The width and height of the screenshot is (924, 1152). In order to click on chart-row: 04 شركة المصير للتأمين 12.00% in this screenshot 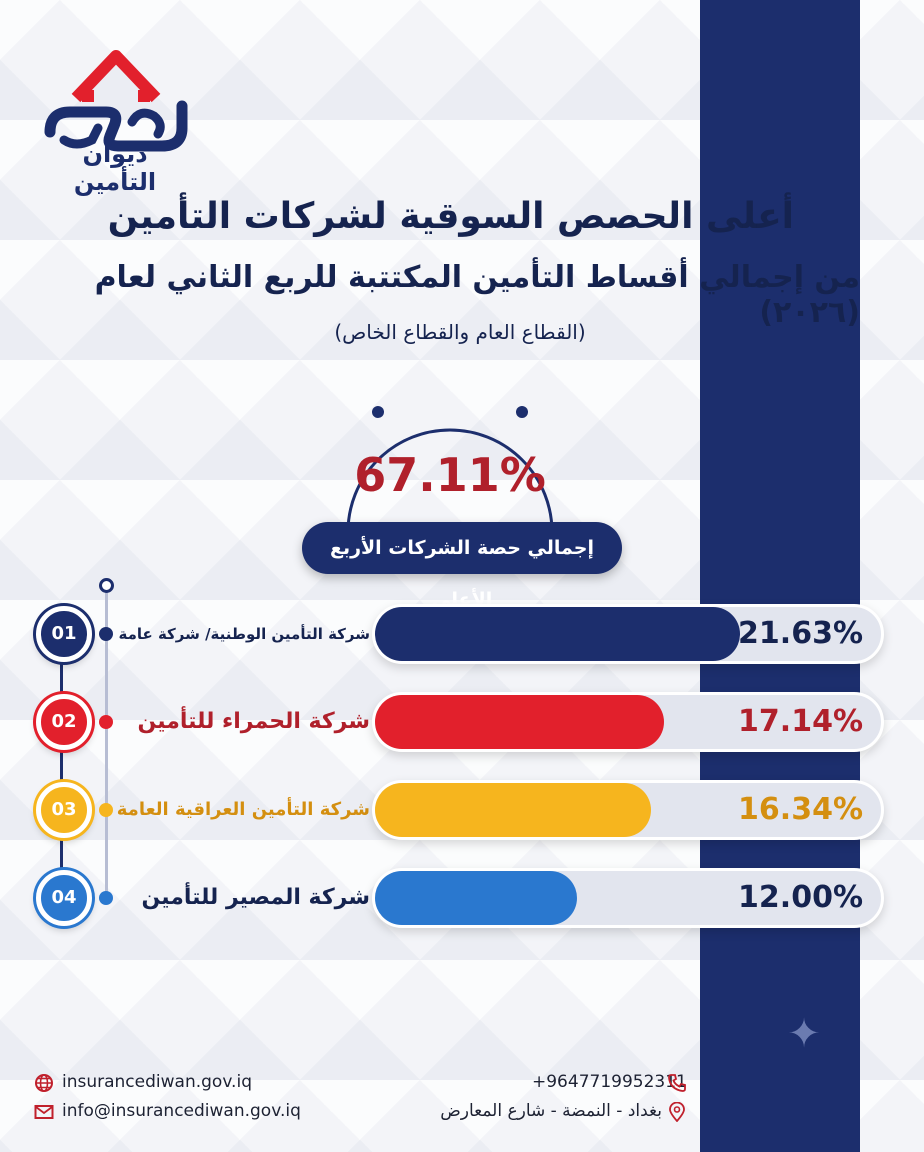, I will do `click(462, 898)`.